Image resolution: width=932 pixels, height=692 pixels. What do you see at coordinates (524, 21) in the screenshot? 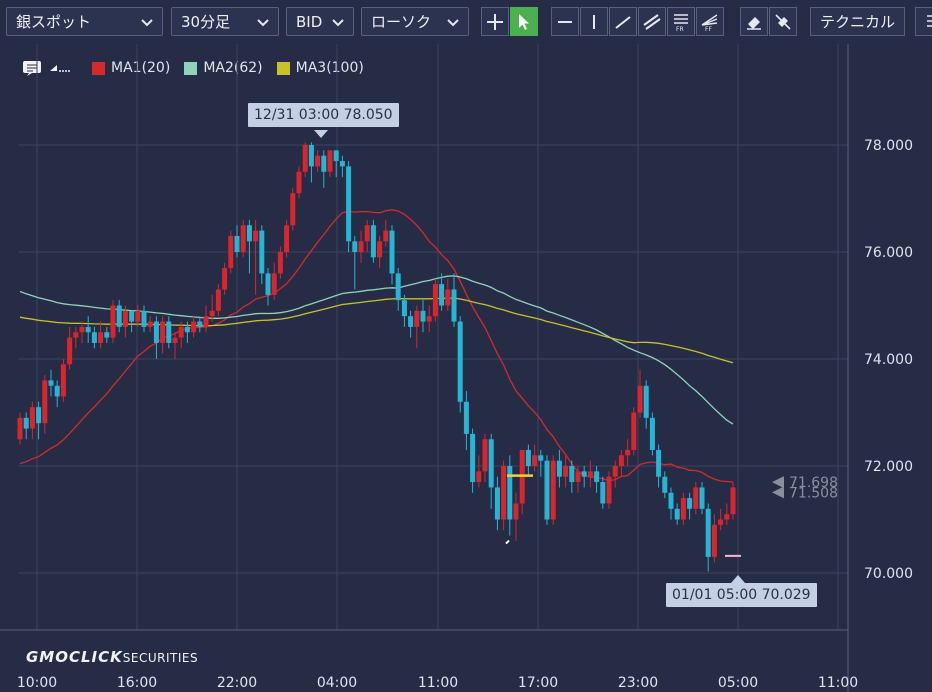
I see `pointer-button` at bounding box center [524, 21].